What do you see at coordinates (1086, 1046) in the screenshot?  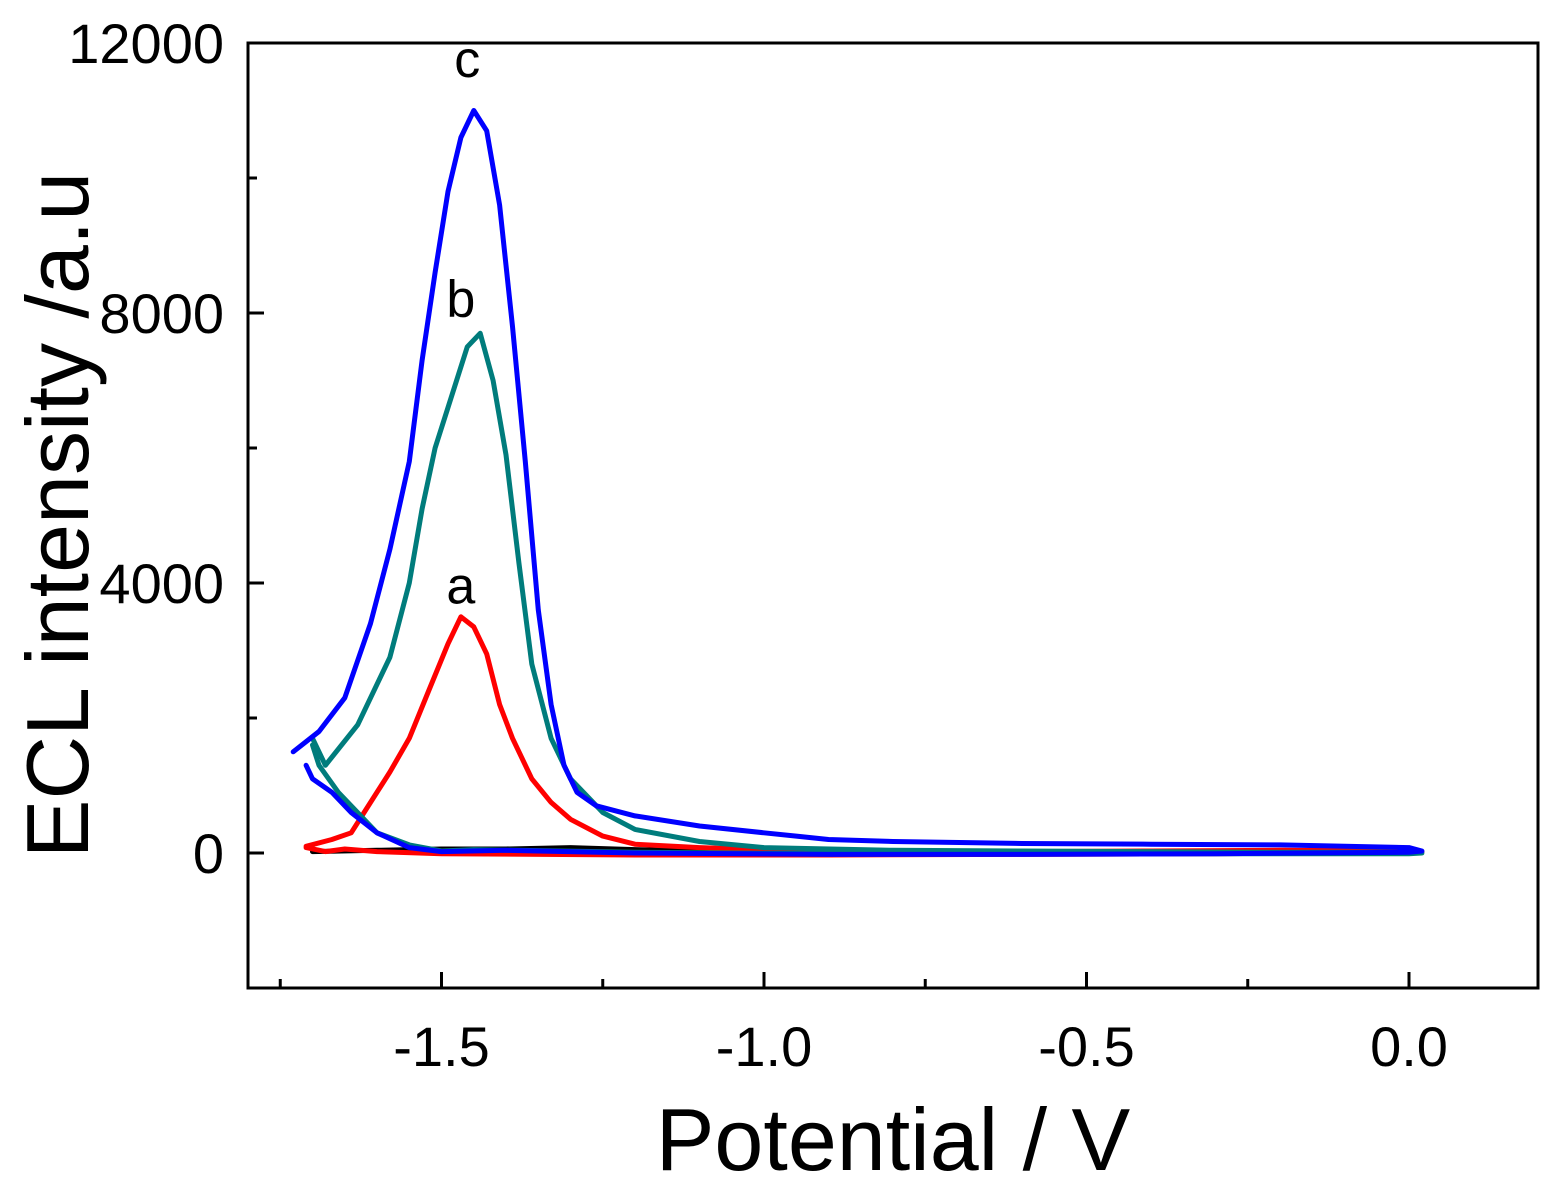 I see `x-tick-label: -0.5` at bounding box center [1086, 1046].